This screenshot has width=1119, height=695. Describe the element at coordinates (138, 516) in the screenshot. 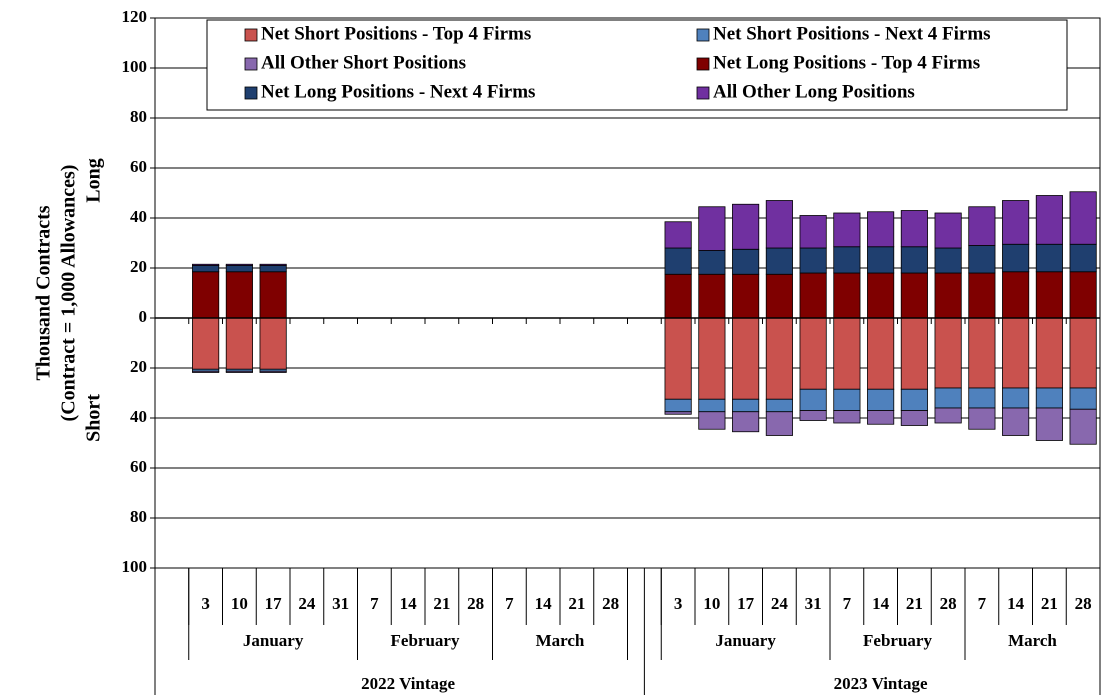

I see `y-tick-label: 80` at that location.